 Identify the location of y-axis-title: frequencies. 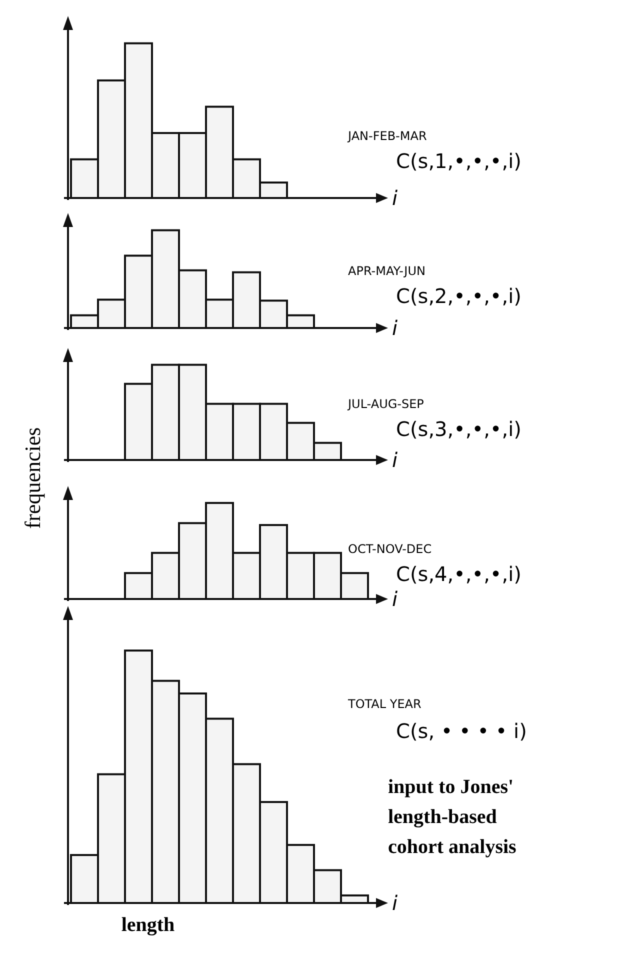
(32, 478).